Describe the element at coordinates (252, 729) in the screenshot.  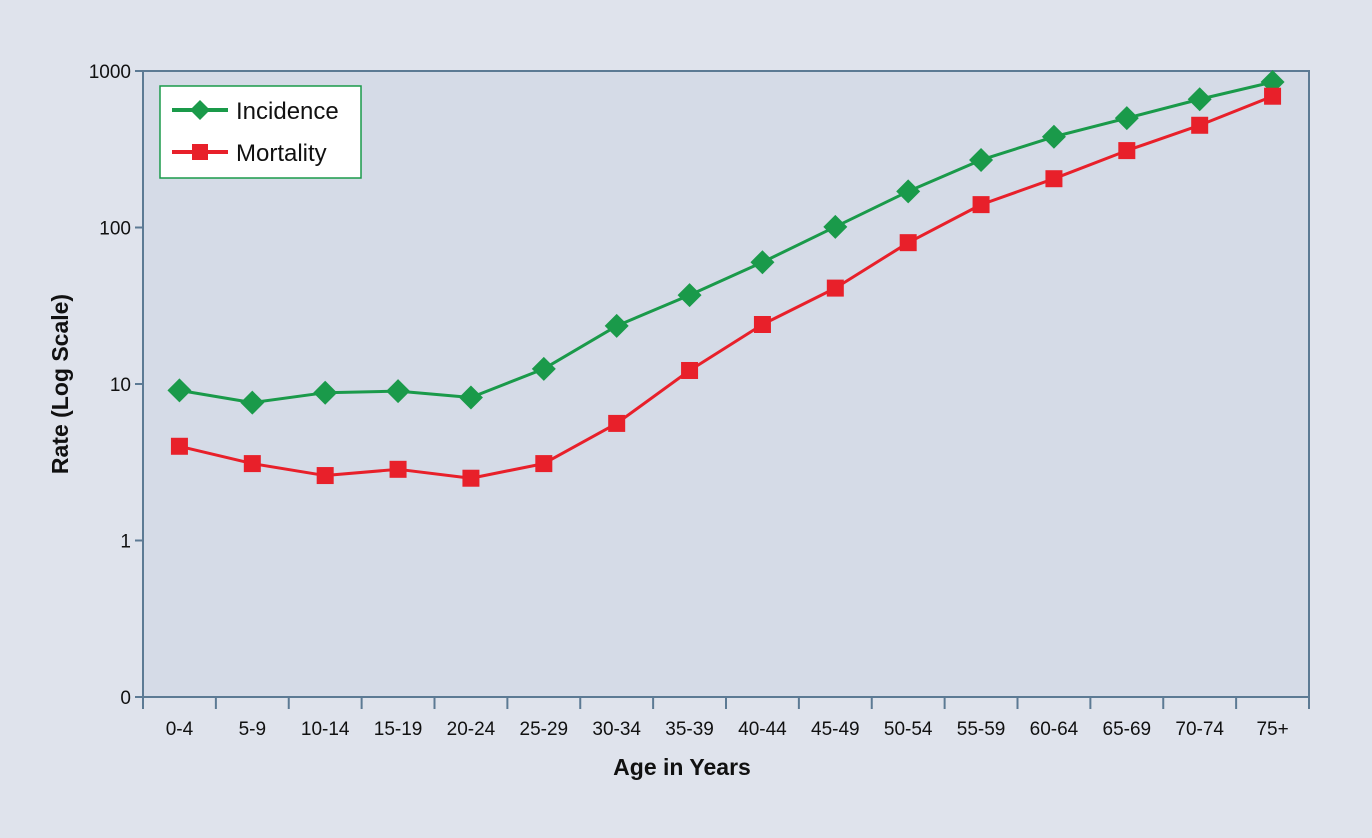
I see `x-tick-label: 5-9` at that location.